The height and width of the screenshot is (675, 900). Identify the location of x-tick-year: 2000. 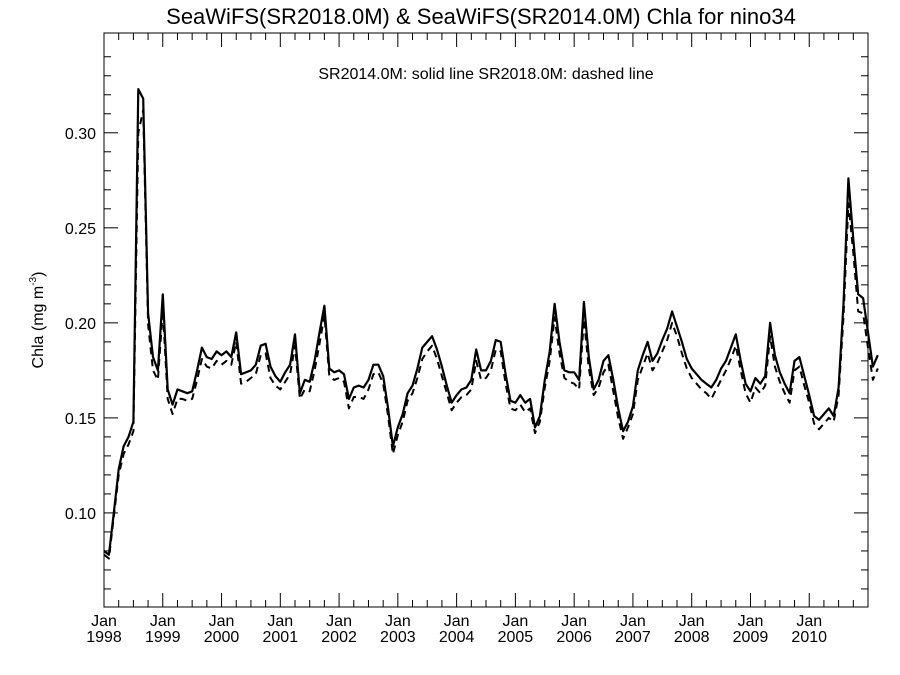
(222, 637).